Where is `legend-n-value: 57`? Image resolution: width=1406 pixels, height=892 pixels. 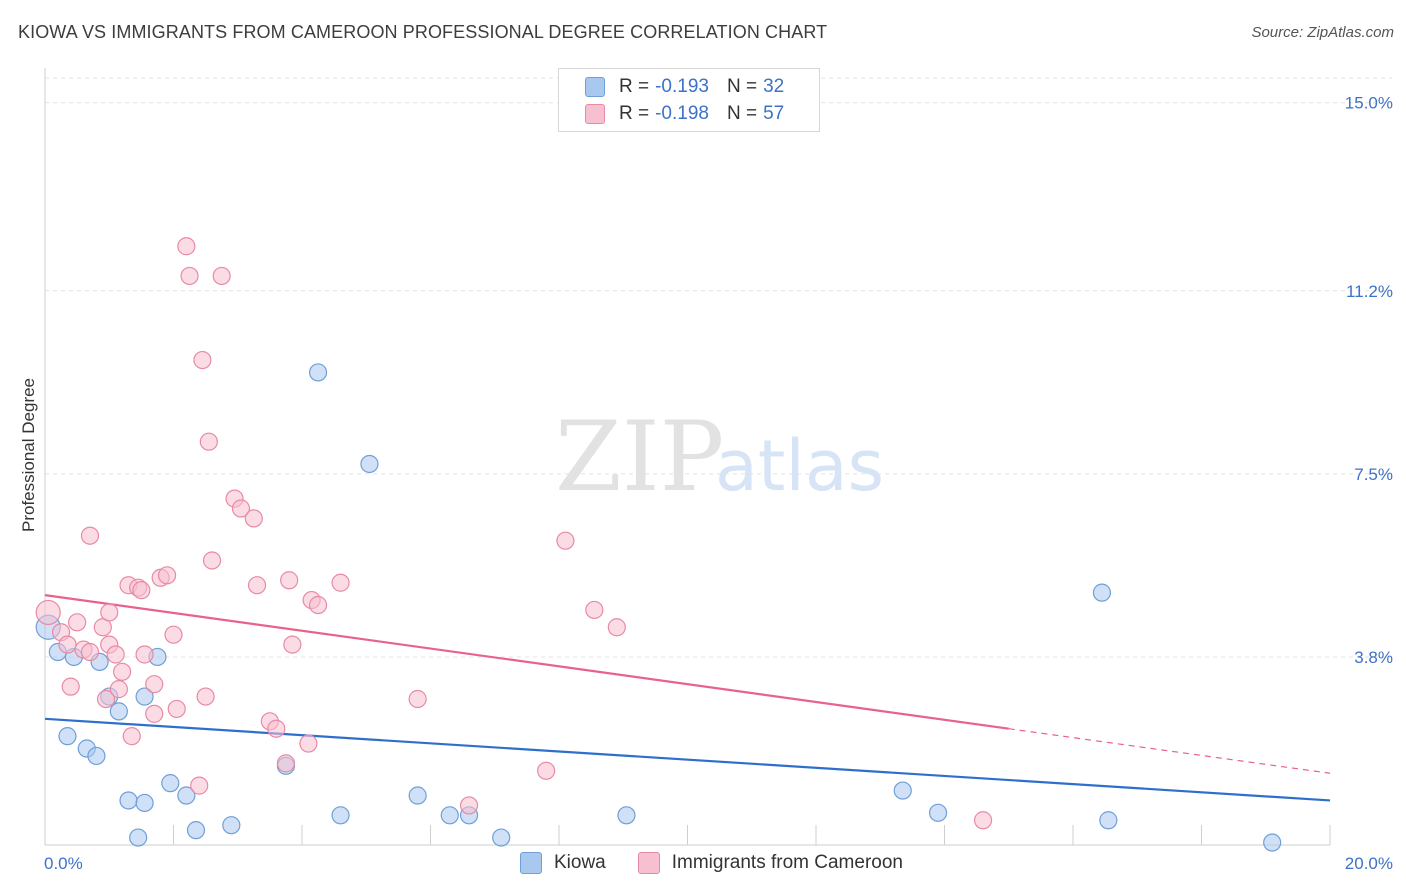 legend-n-value: 57 is located at coordinates (774, 113).